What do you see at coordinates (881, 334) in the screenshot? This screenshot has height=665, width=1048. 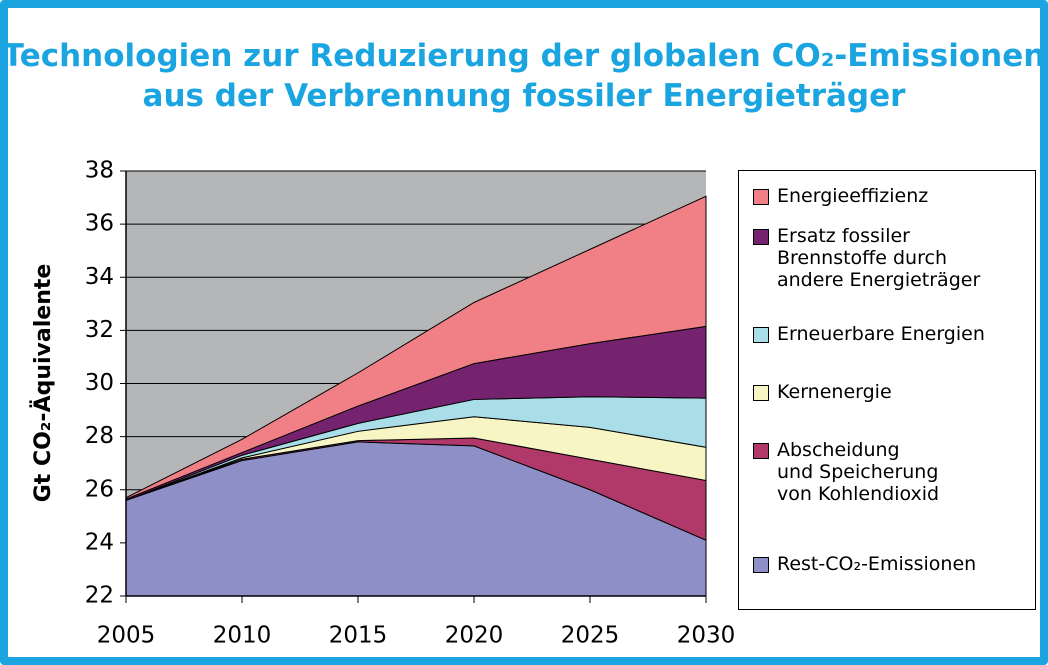 I see `legend-label: Erneuerbare Energien` at bounding box center [881, 334].